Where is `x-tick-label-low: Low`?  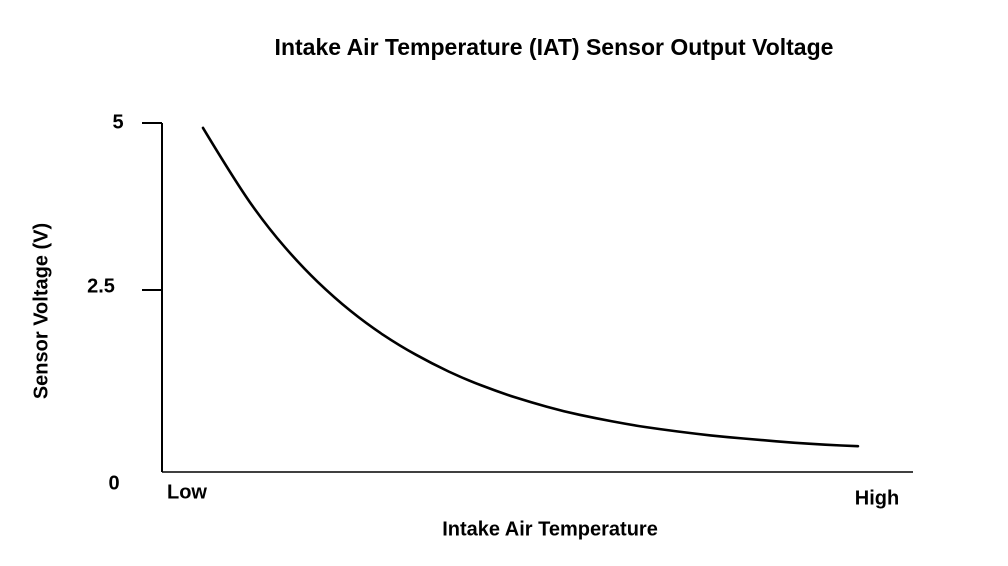
x-tick-label-low: Low is located at coordinates (187, 492).